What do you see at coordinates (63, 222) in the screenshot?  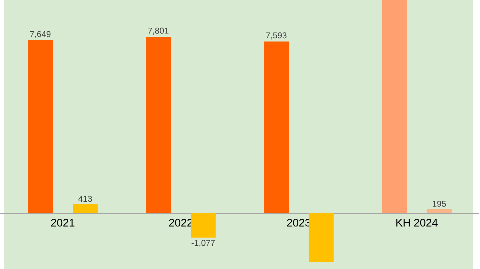 I see `x-tick-label: 2021` at bounding box center [63, 222].